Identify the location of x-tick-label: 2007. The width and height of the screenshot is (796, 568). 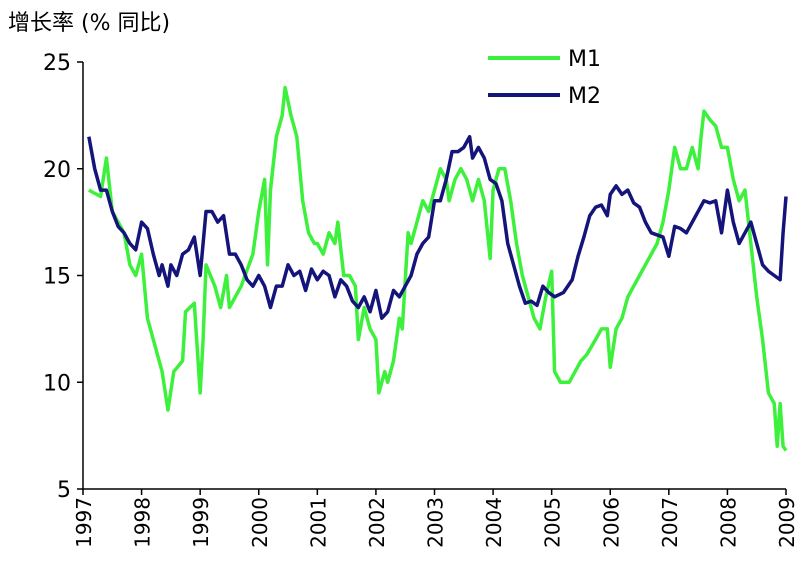
(670, 522).